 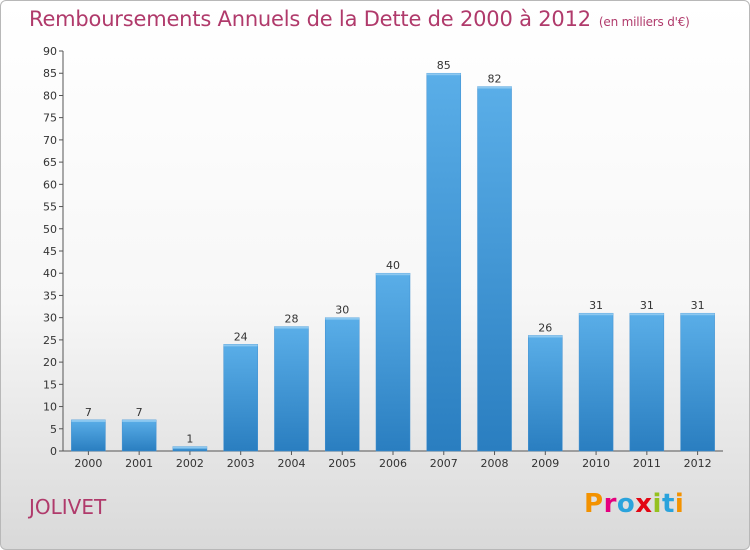 What do you see at coordinates (698, 463) in the screenshot?
I see `x-tick-label: 2012` at bounding box center [698, 463].